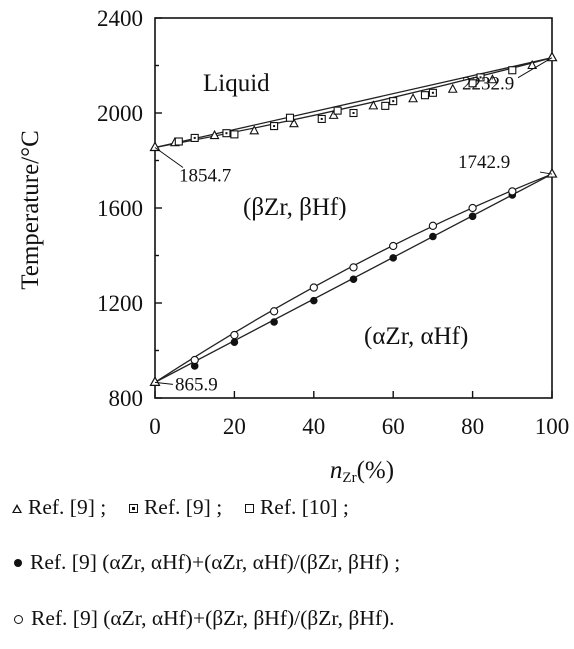  What do you see at coordinates (120, 18) in the screenshot?
I see `y-tick-label: 2400` at bounding box center [120, 18].